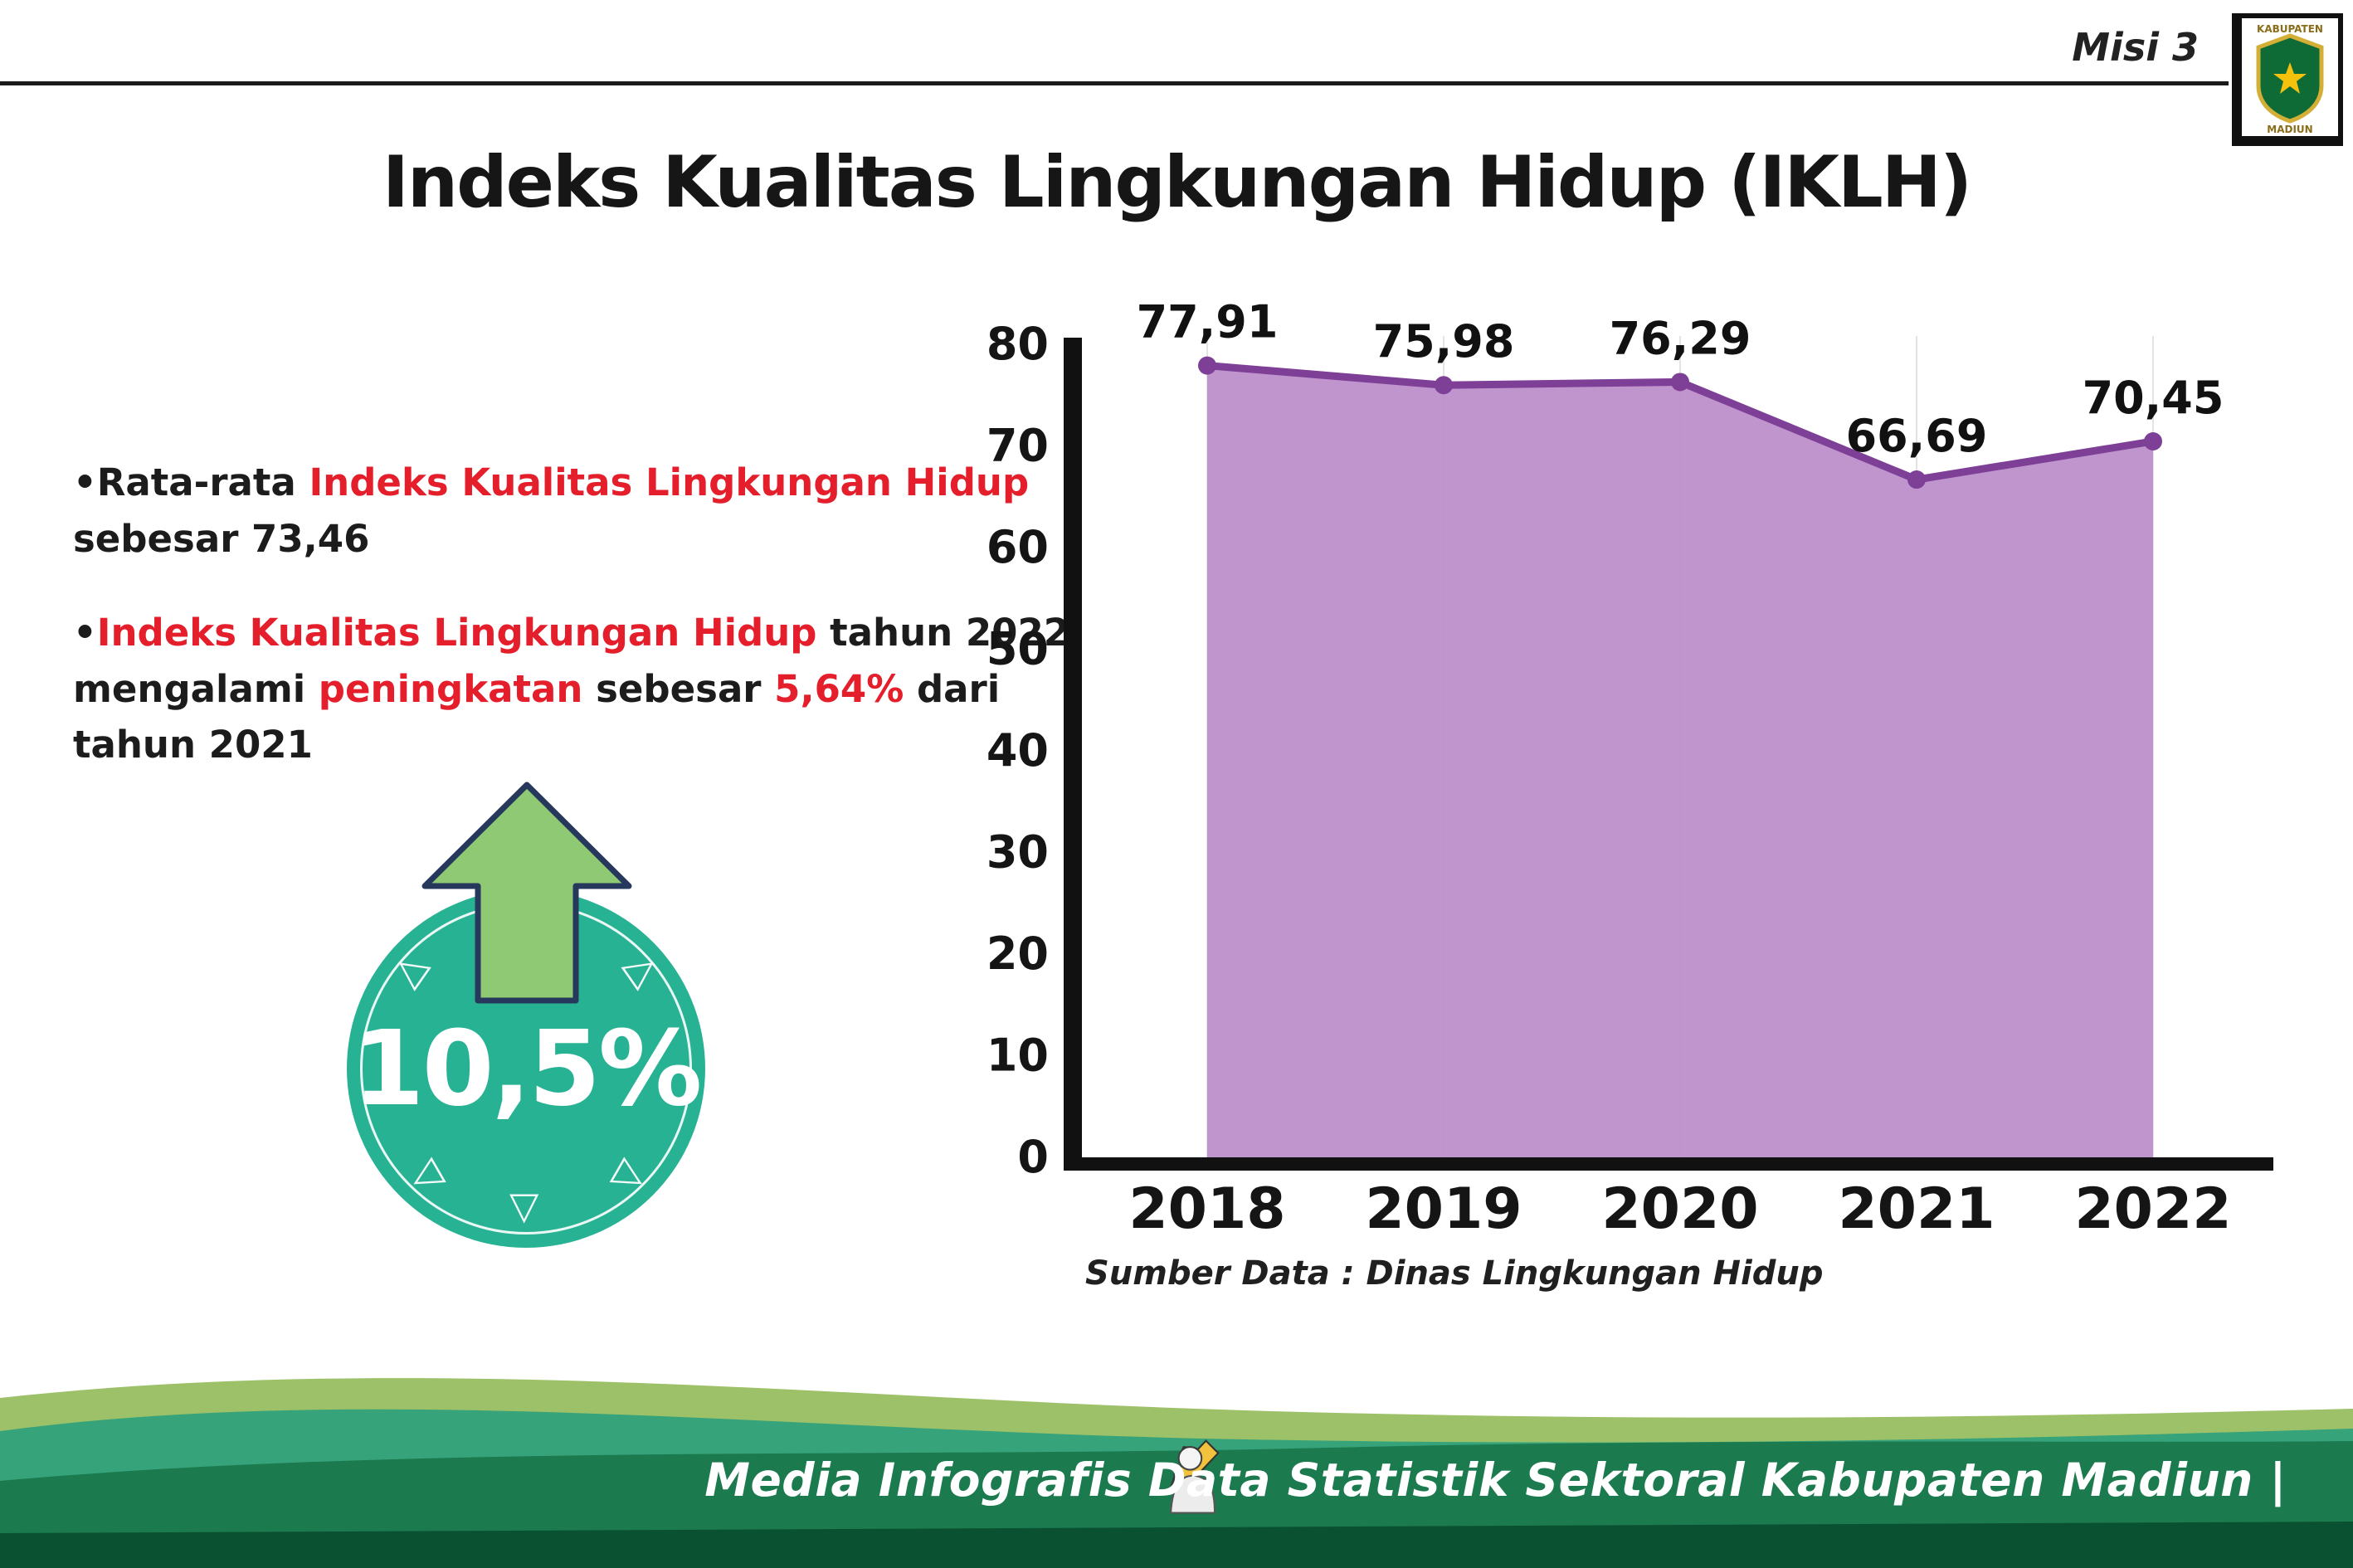 This screenshot has height=1568, width=2353. What do you see at coordinates (85, 633) in the screenshot?
I see `bullet2-marker: •` at bounding box center [85, 633].